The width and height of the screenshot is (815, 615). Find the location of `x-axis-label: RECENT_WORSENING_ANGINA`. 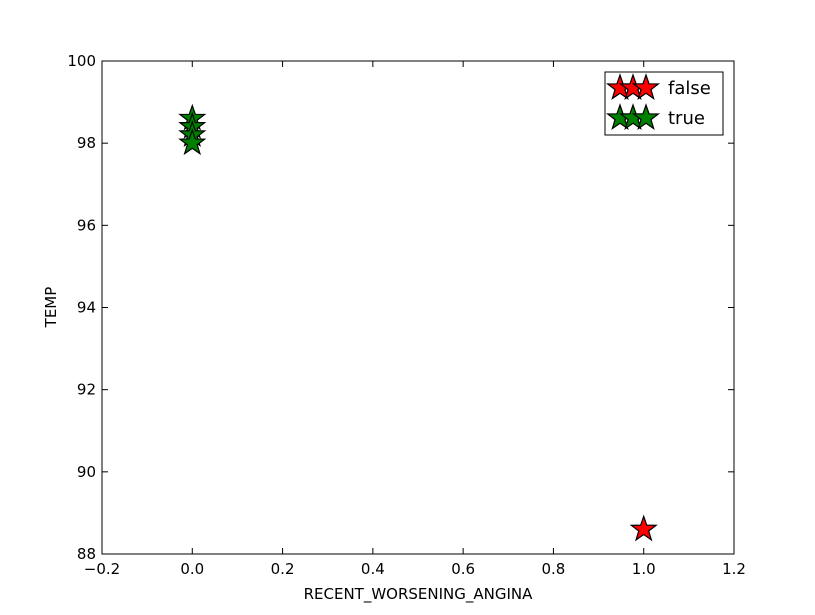

x-axis-label: RECENT_WORSENING_ANGINA is located at coordinates (419, 594).